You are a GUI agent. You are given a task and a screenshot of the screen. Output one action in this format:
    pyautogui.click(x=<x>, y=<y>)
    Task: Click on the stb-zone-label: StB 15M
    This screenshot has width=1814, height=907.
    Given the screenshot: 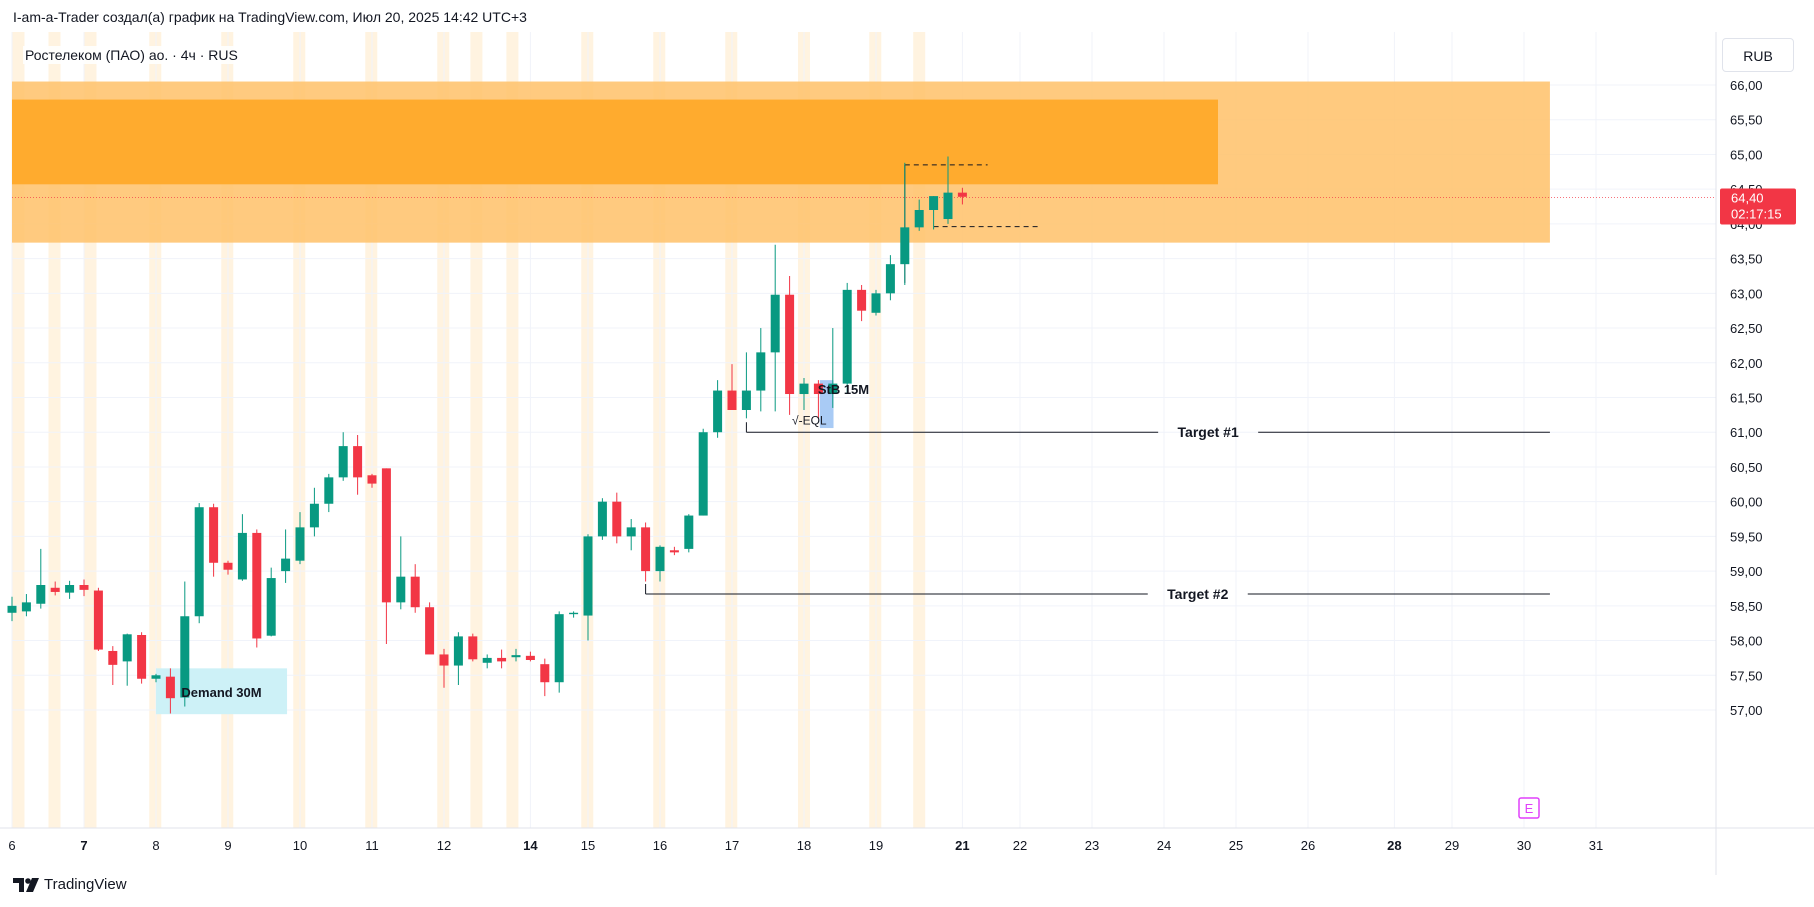 What is the action you would take?
    pyautogui.click(x=843, y=389)
    